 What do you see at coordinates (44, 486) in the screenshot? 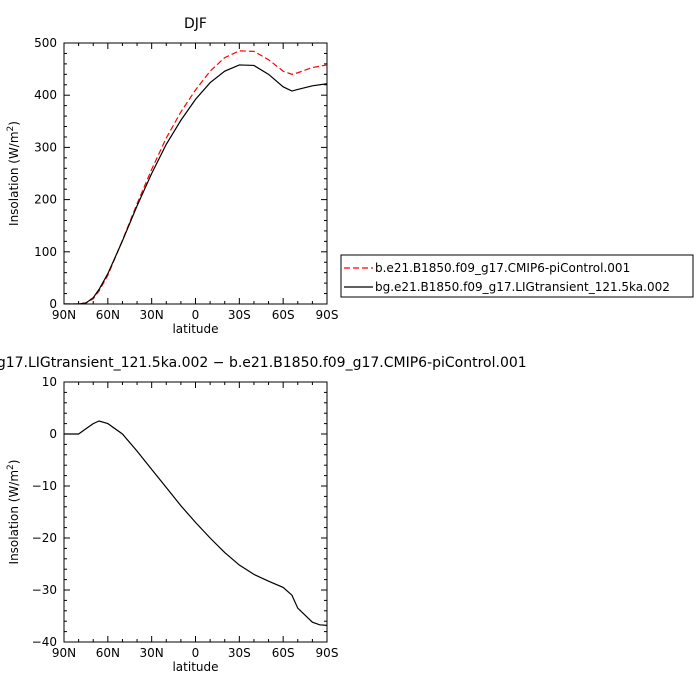
I see `y-tick-label: −10` at bounding box center [44, 486].